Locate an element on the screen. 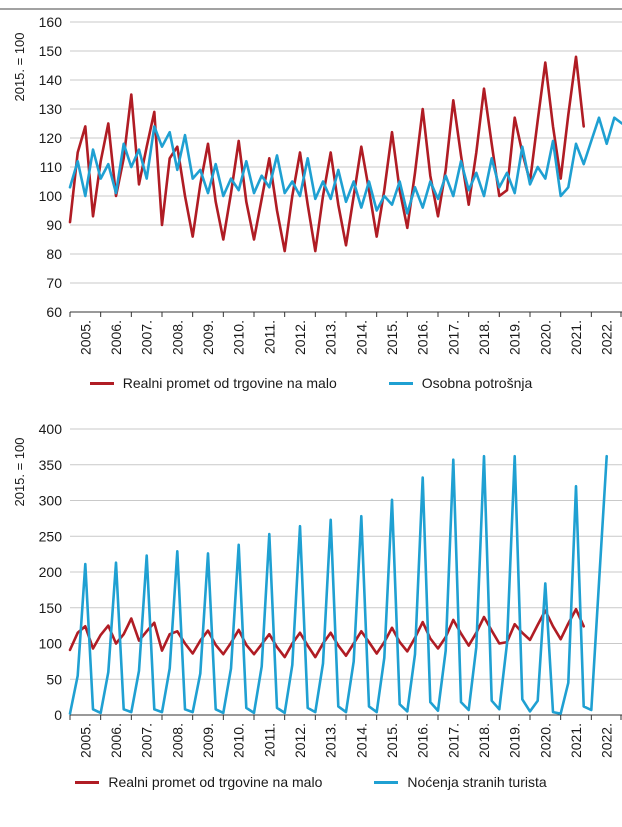  chart-2-x-tick-label: 2014. is located at coordinates (361, 740).